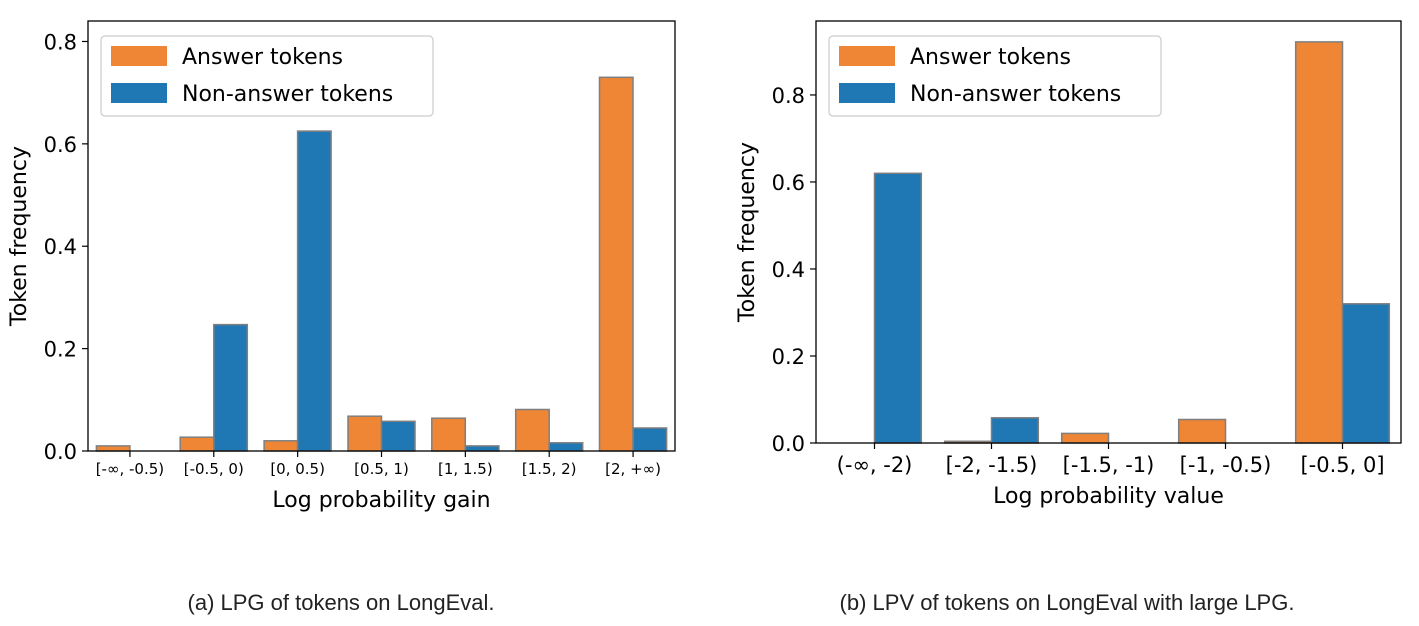 The height and width of the screenshot is (626, 1419). I want to click on x-tick-label: [0.5, 1), so click(381, 469).